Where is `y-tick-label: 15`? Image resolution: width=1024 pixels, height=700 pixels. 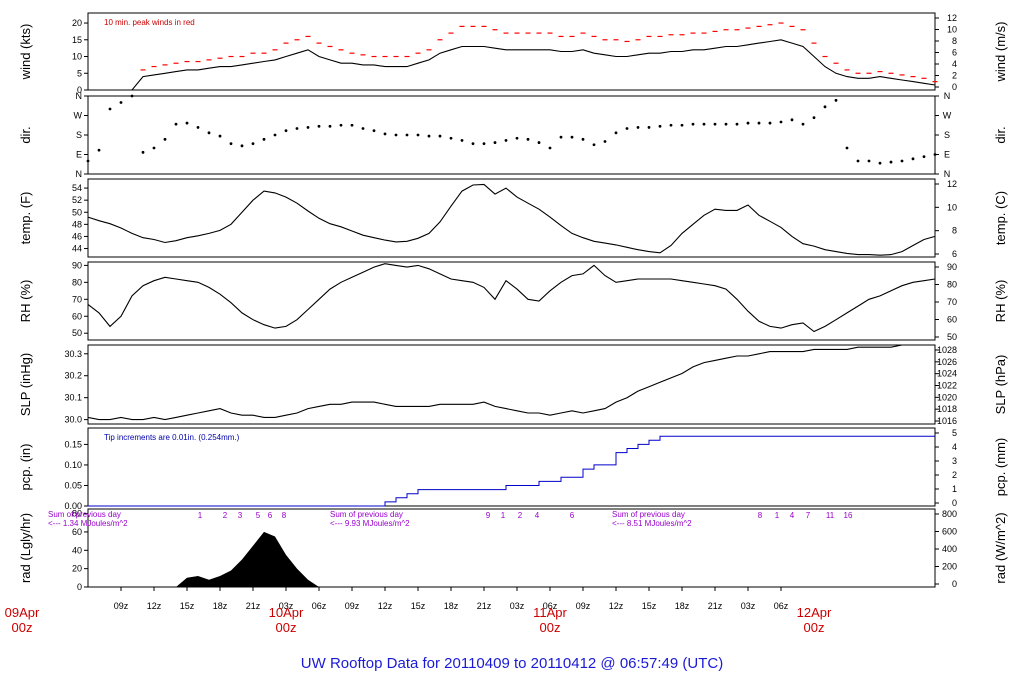 y-tick-label: 15 is located at coordinates (77, 40).